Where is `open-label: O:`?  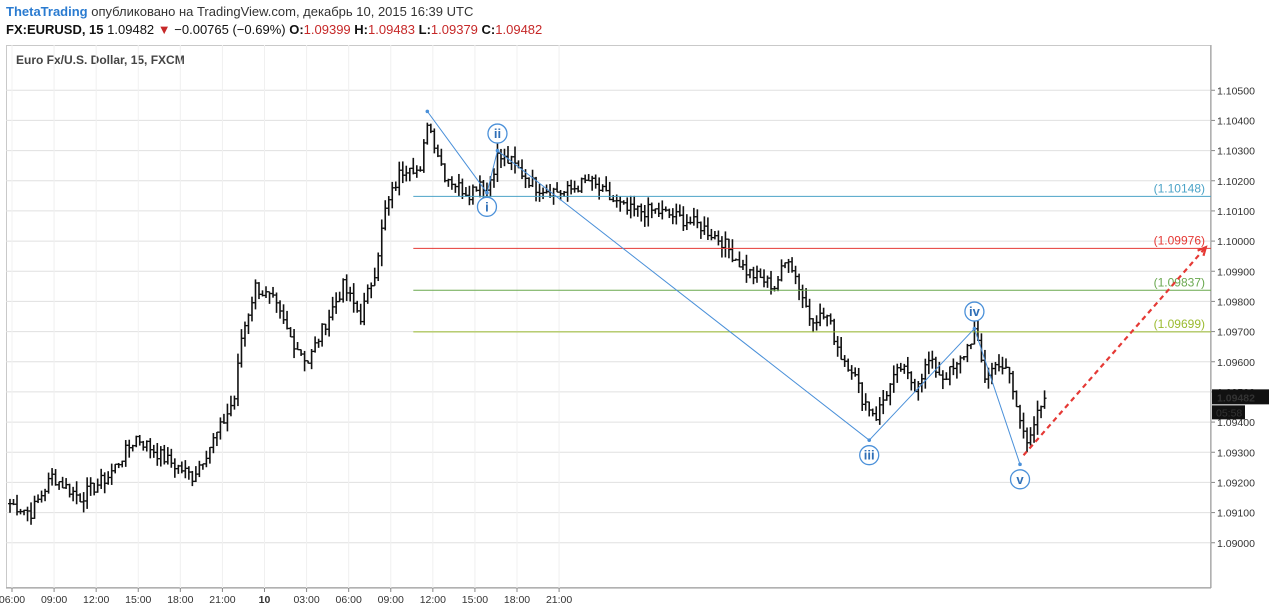 open-label: O: is located at coordinates (296, 29).